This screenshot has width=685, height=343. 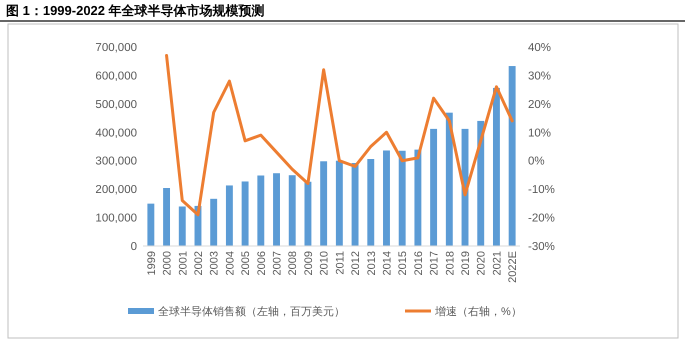 I want to click on x-tick-label: 1999, so click(x=152, y=263).